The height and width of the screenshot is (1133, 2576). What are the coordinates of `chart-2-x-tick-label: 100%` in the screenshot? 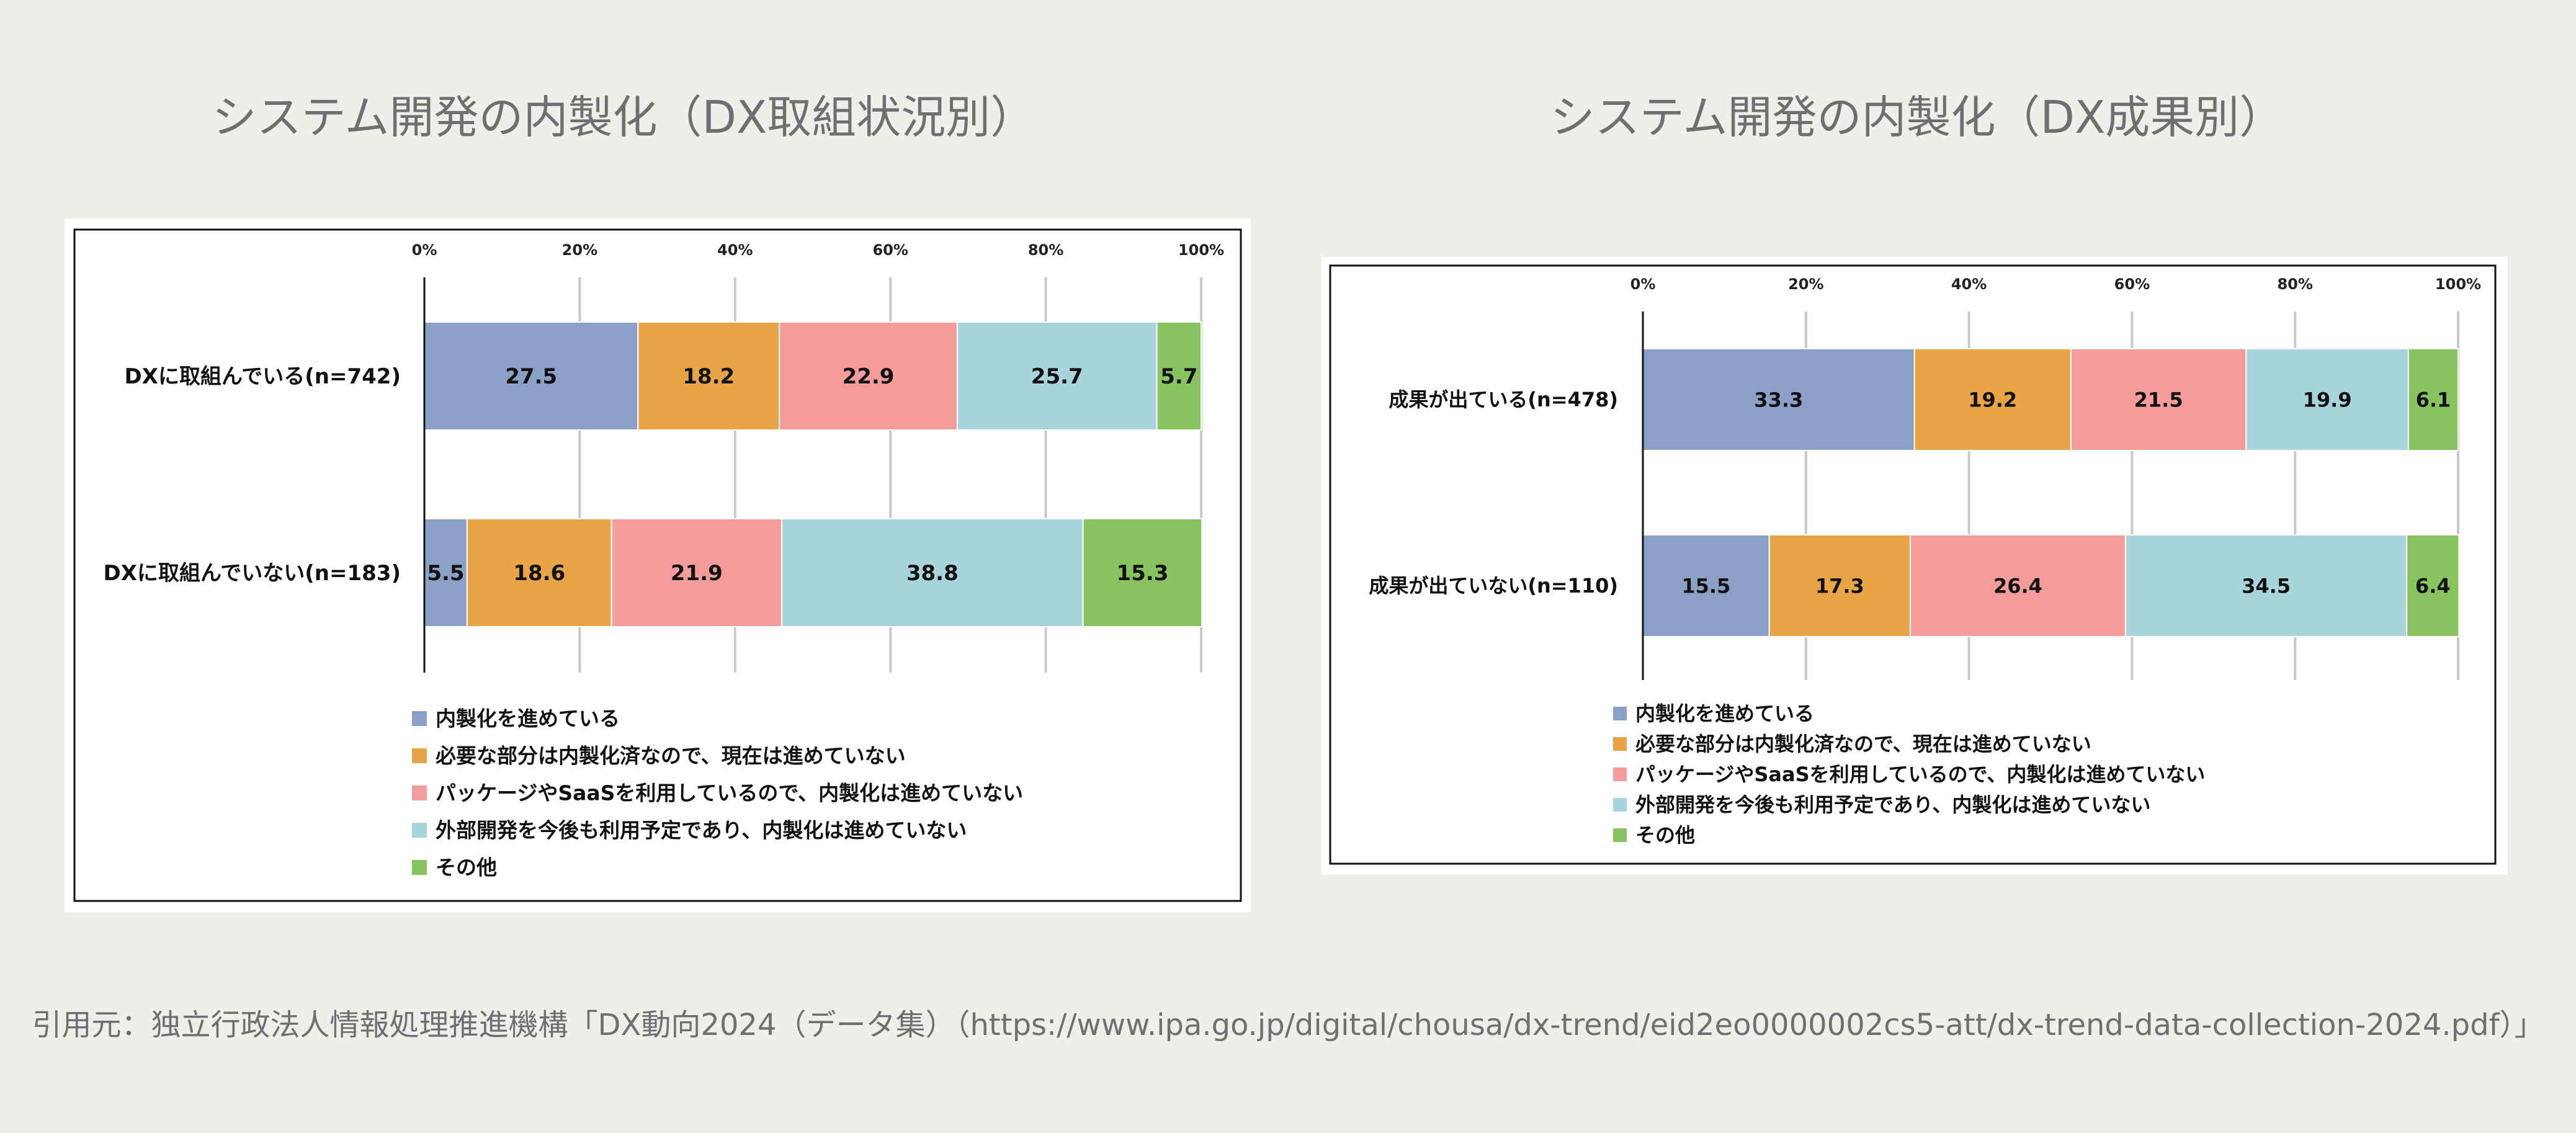 It's located at (2458, 284).